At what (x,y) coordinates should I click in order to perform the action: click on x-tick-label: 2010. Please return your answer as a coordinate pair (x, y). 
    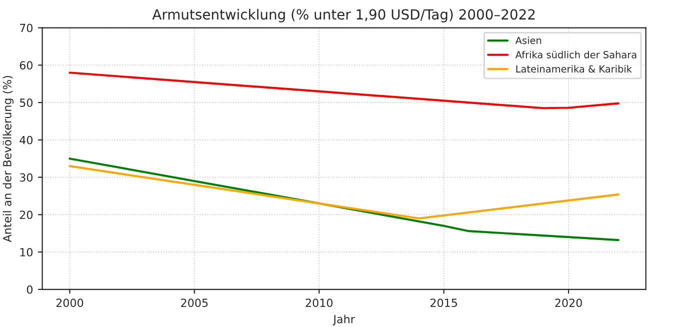
    Looking at the image, I should click on (319, 303).